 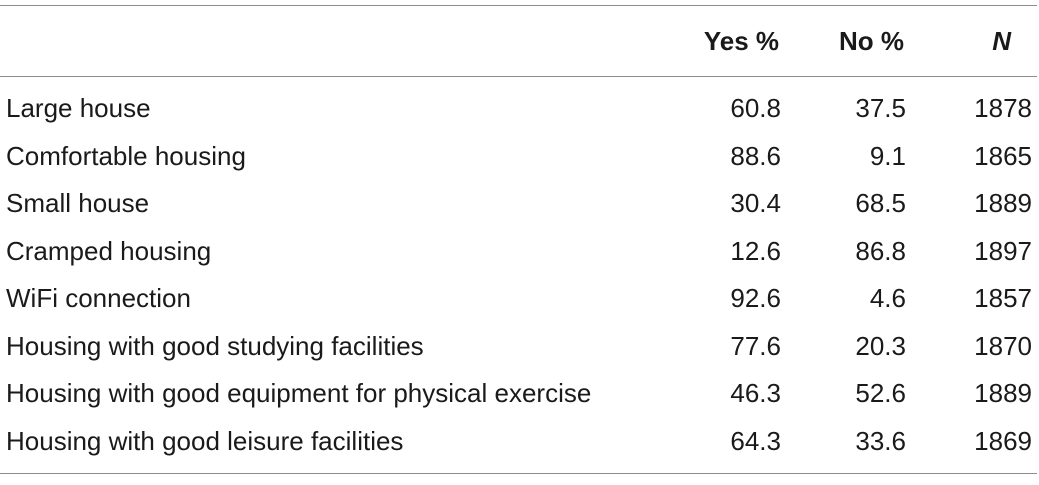 I want to click on header-row: Yes % No % N, so click(x=518, y=41).